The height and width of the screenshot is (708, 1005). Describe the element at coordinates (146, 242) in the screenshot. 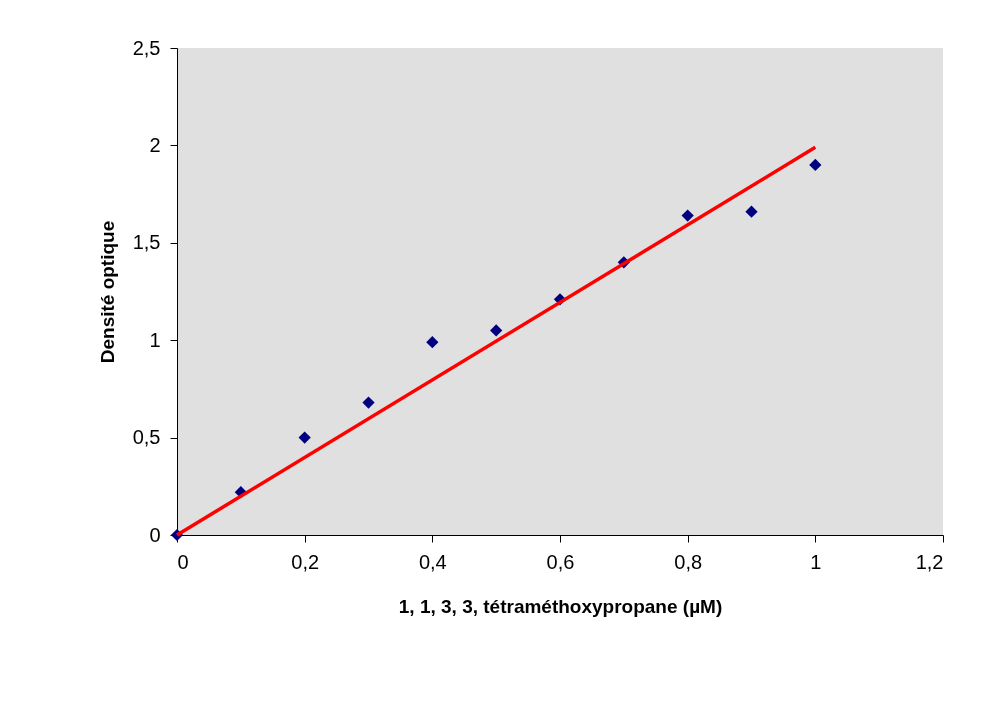

I see `y-tick-label: 1,5` at that location.